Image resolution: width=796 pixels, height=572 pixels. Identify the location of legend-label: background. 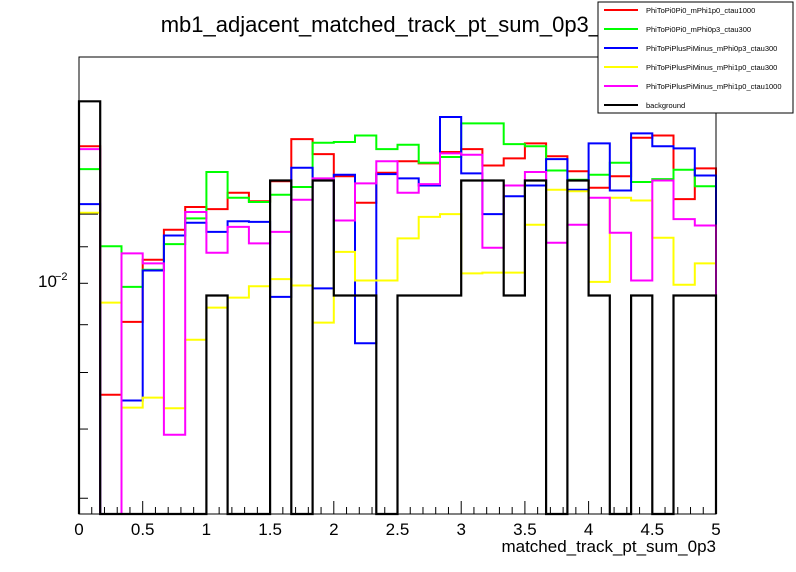
(665, 105).